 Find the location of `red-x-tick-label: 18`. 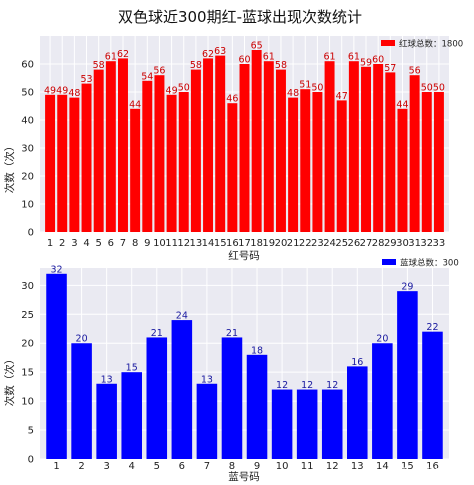

red-x-tick-label: 18 is located at coordinates (256, 243).